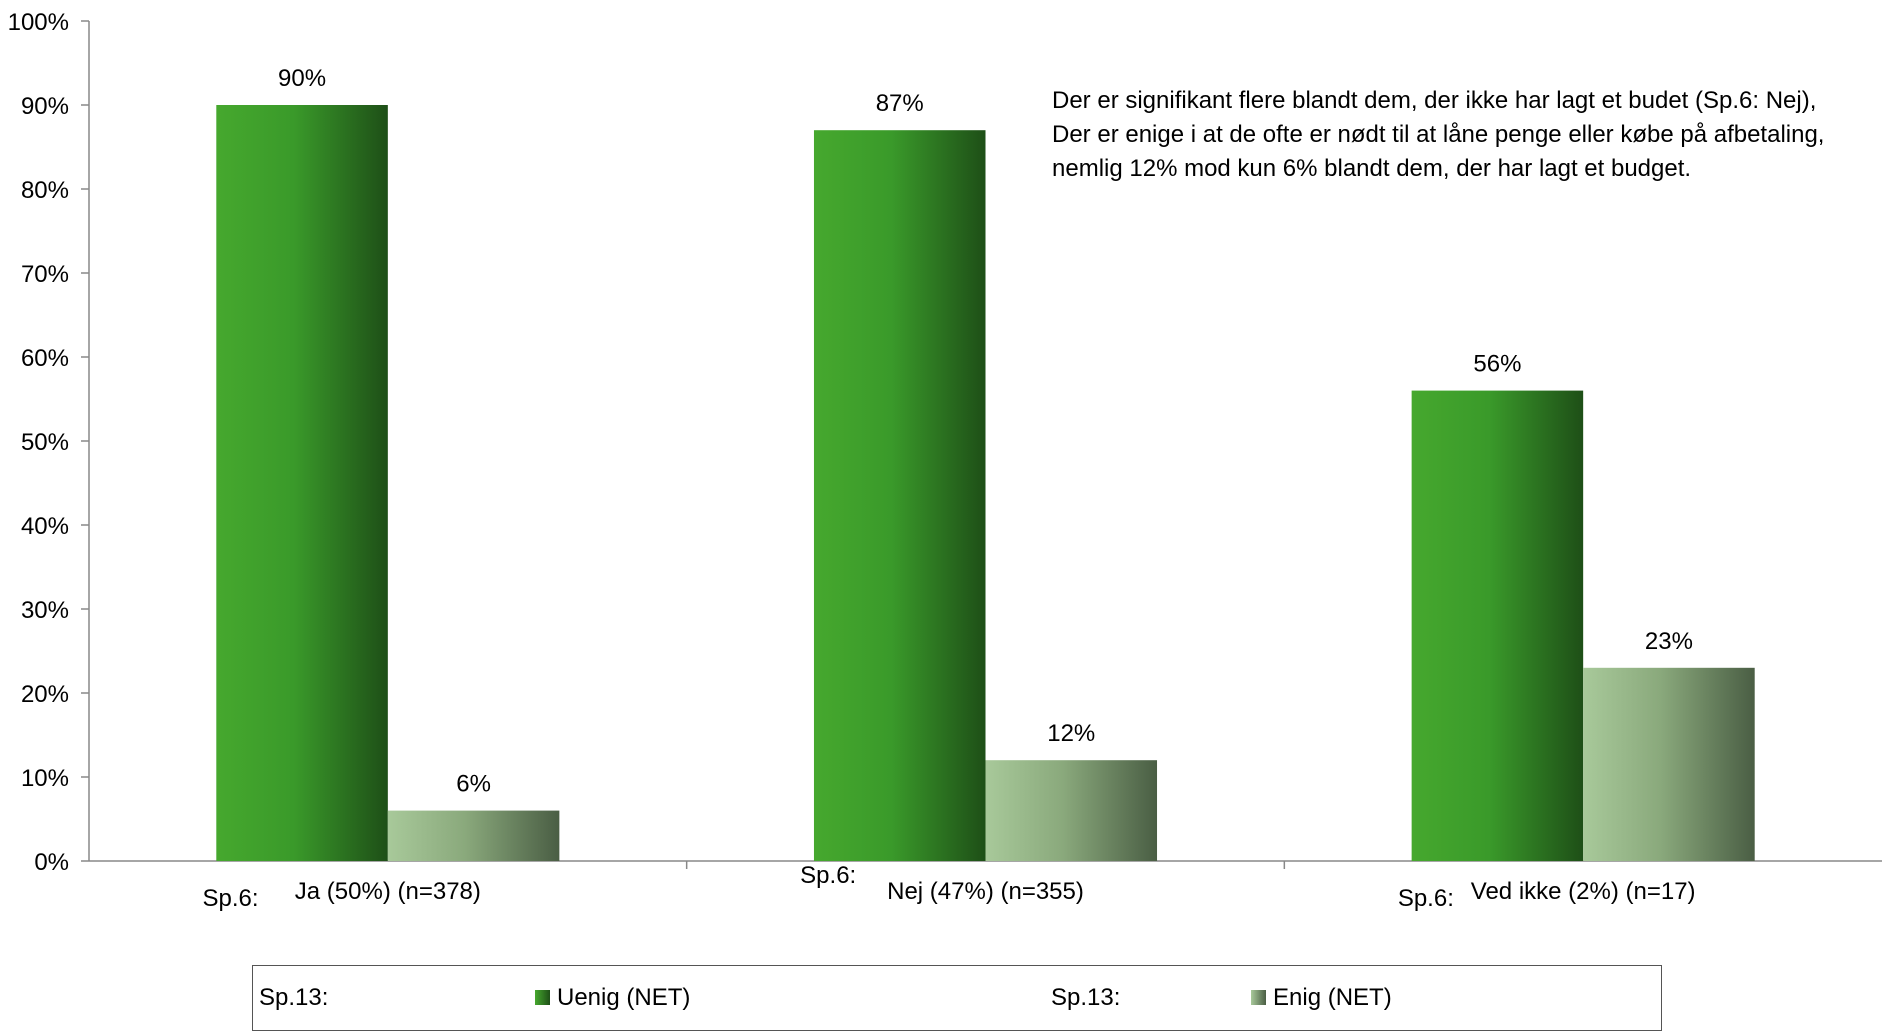  I want to click on y-tick-label: 90%, so click(45, 106).